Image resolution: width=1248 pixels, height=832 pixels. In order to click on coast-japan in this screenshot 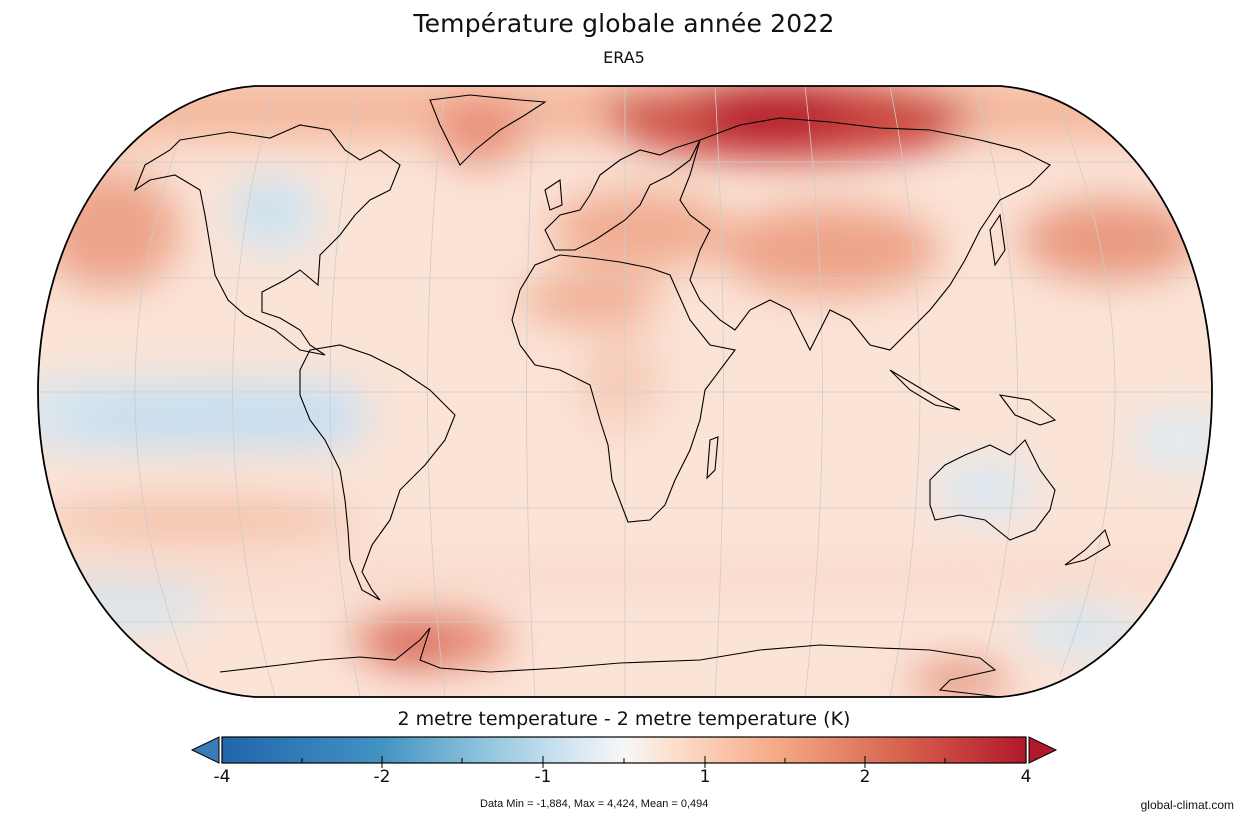, I will do `click(997, 240)`.